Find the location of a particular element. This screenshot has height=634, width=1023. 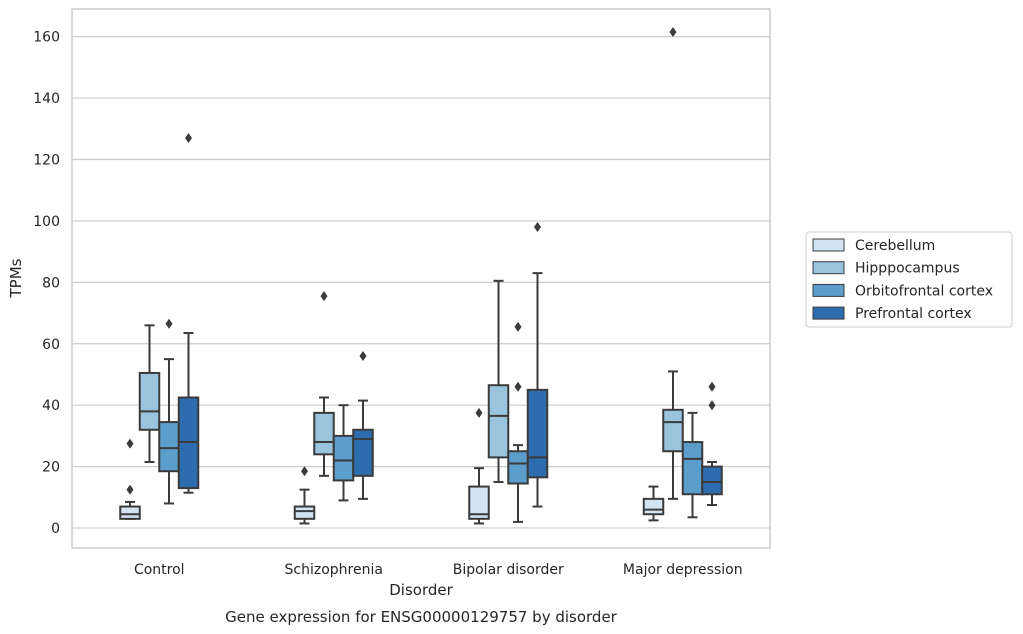

y-tick-label: 120 is located at coordinates (46, 160).